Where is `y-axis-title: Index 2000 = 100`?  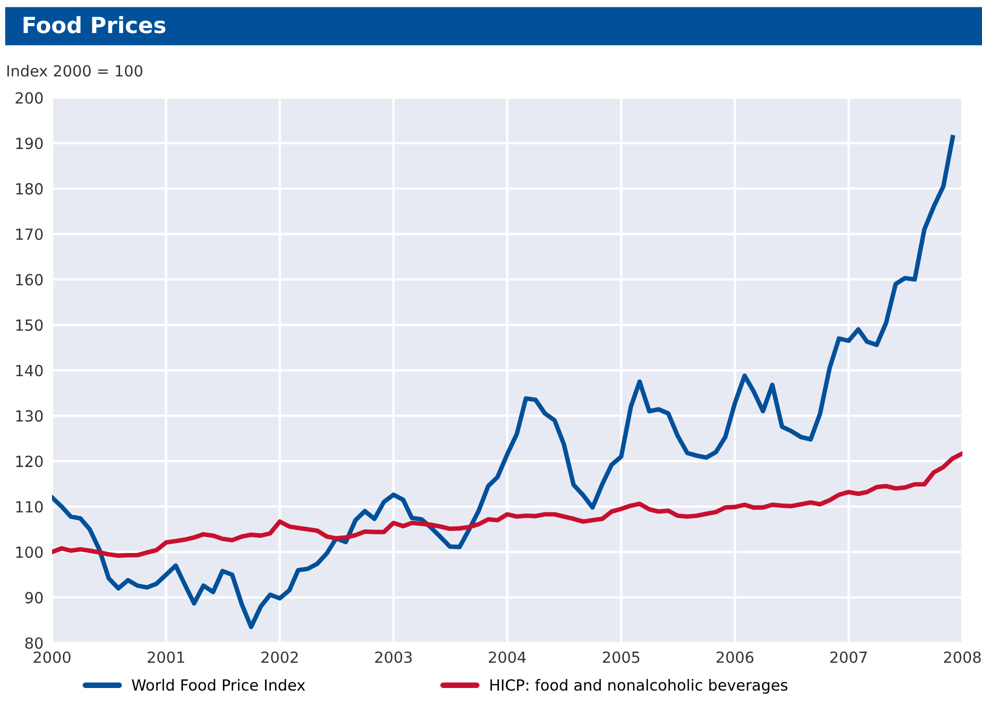
y-axis-title: Index 2000 = 100 is located at coordinates (74, 70).